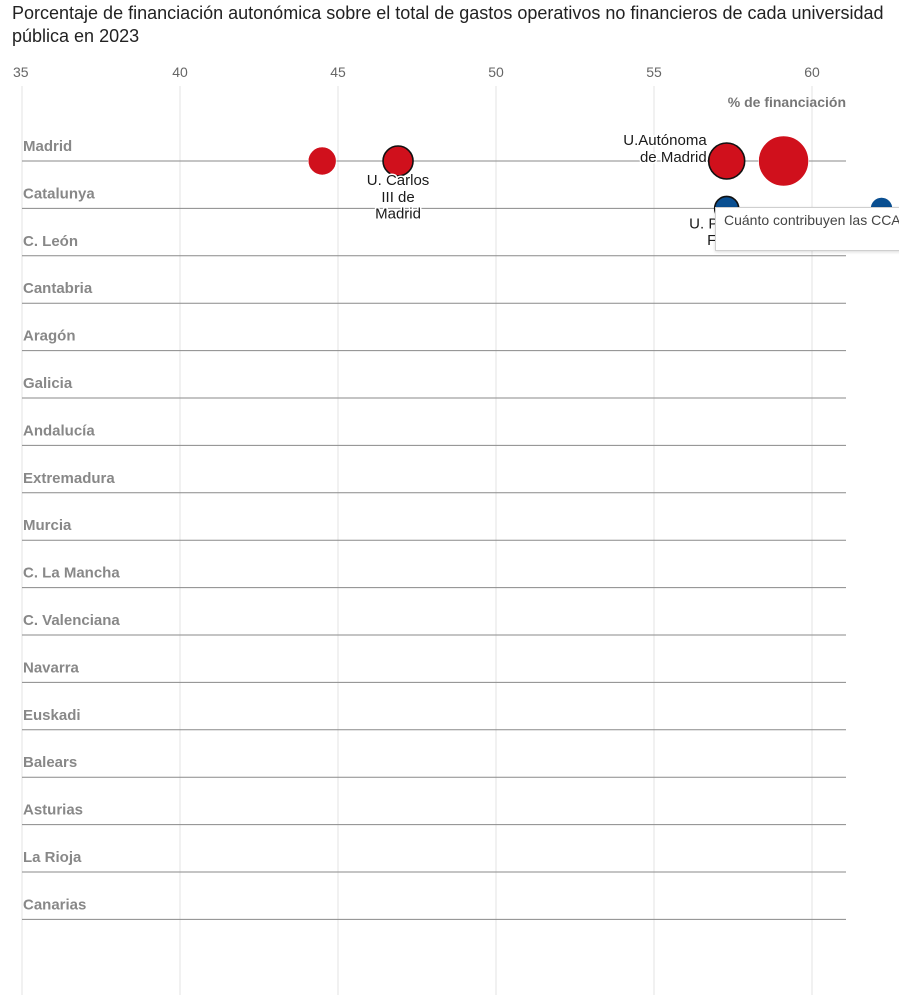 The height and width of the screenshot is (1000, 899). I want to click on x-tick-label: 45, so click(338, 72).